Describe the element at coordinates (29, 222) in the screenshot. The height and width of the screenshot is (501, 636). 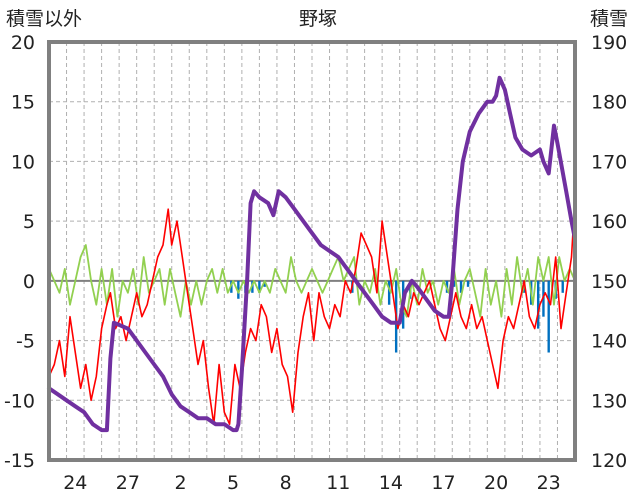
I see `y-tick-label-left: 5` at that location.